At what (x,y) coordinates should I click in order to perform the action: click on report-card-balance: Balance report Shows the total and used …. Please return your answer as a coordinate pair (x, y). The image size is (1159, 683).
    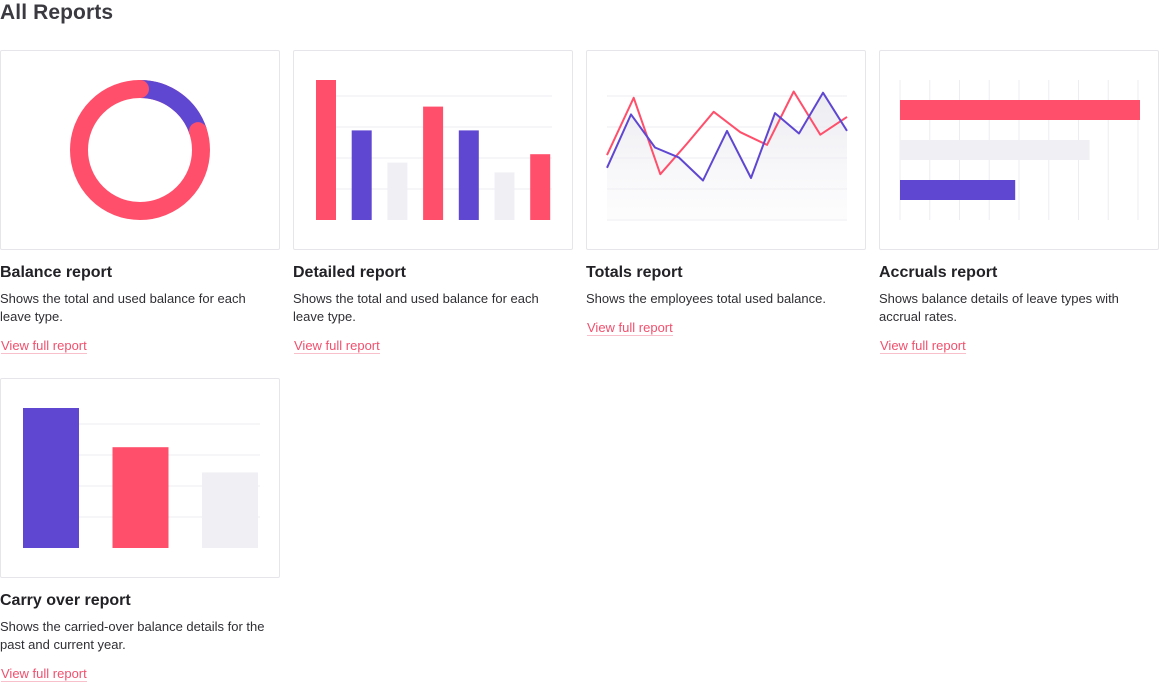
    Looking at the image, I should click on (140, 202).